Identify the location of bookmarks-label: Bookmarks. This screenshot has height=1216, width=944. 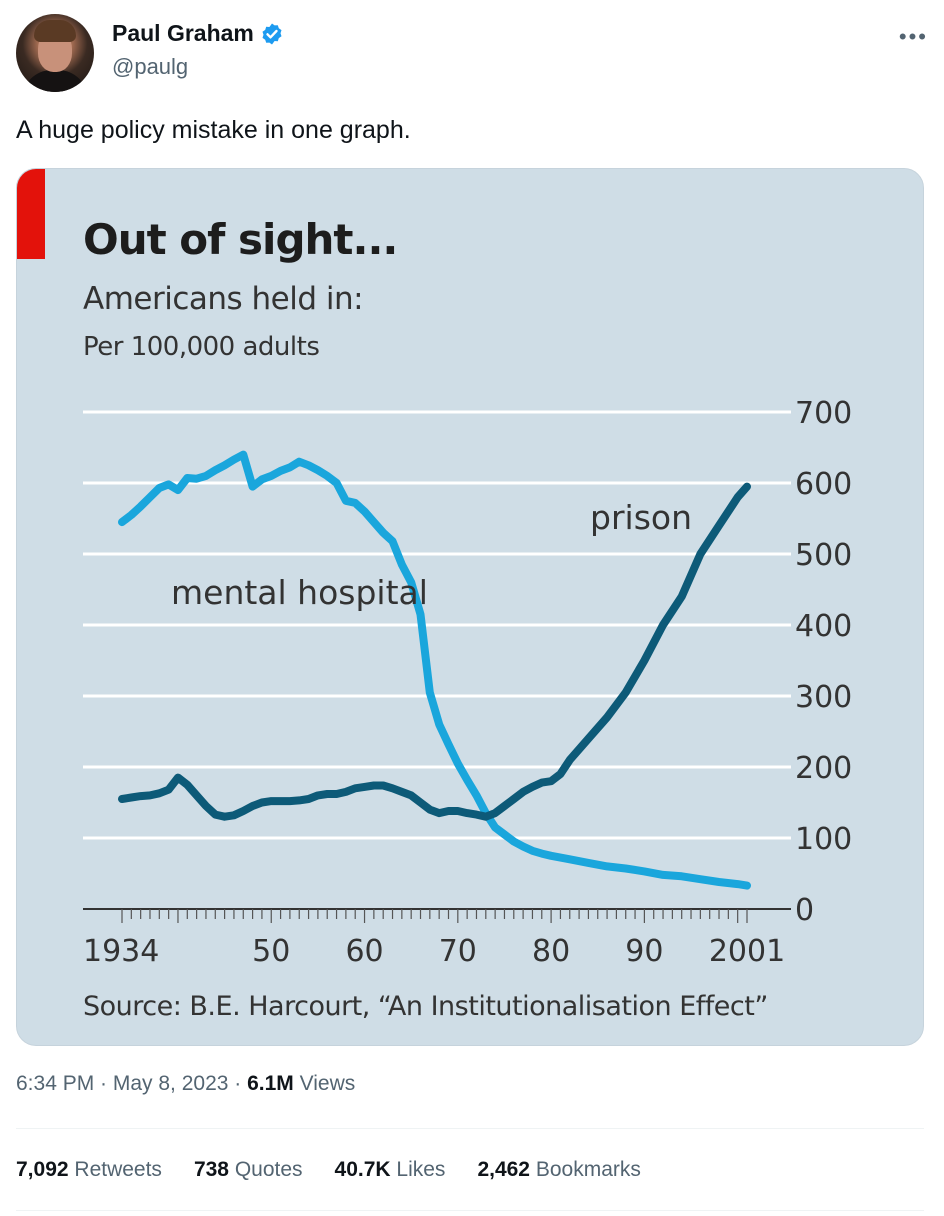
(585, 1169).